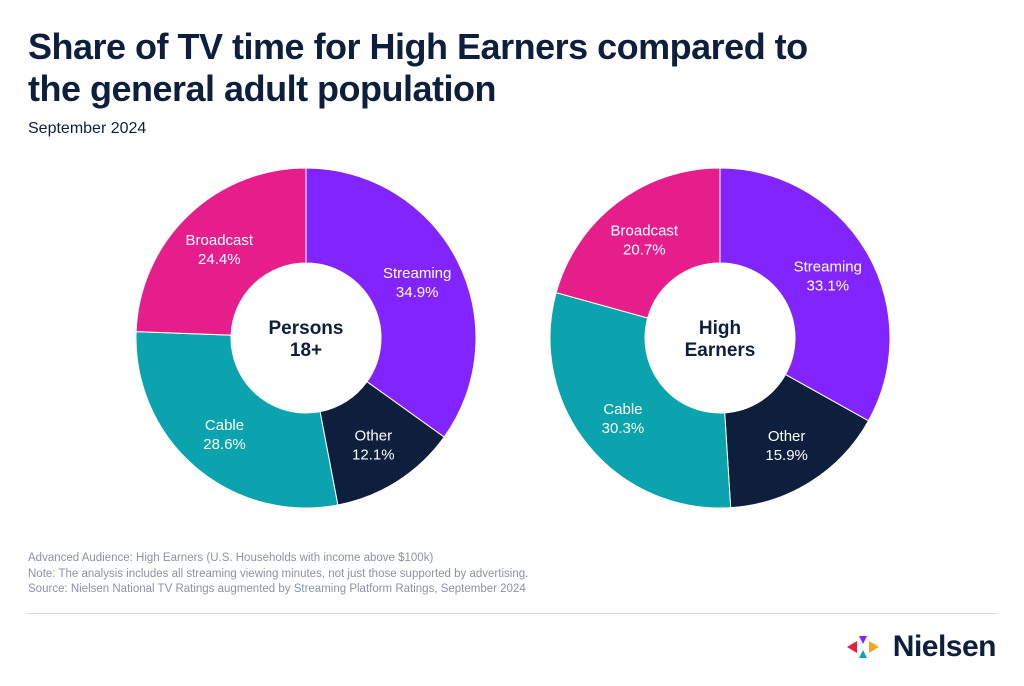 The width and height of the screenshot is (1024, 686). I want to click on center-label: Persons, so click(306, 328).